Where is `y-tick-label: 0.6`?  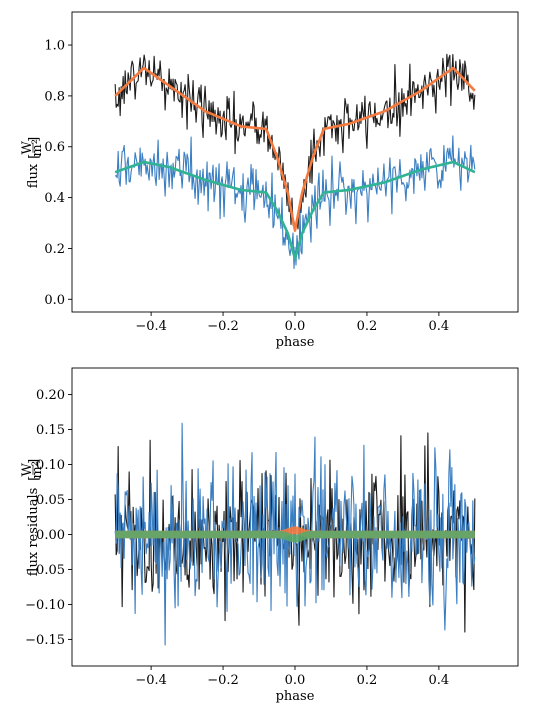 y-tick-label: 0.6 is located at coordinates (54, 147).